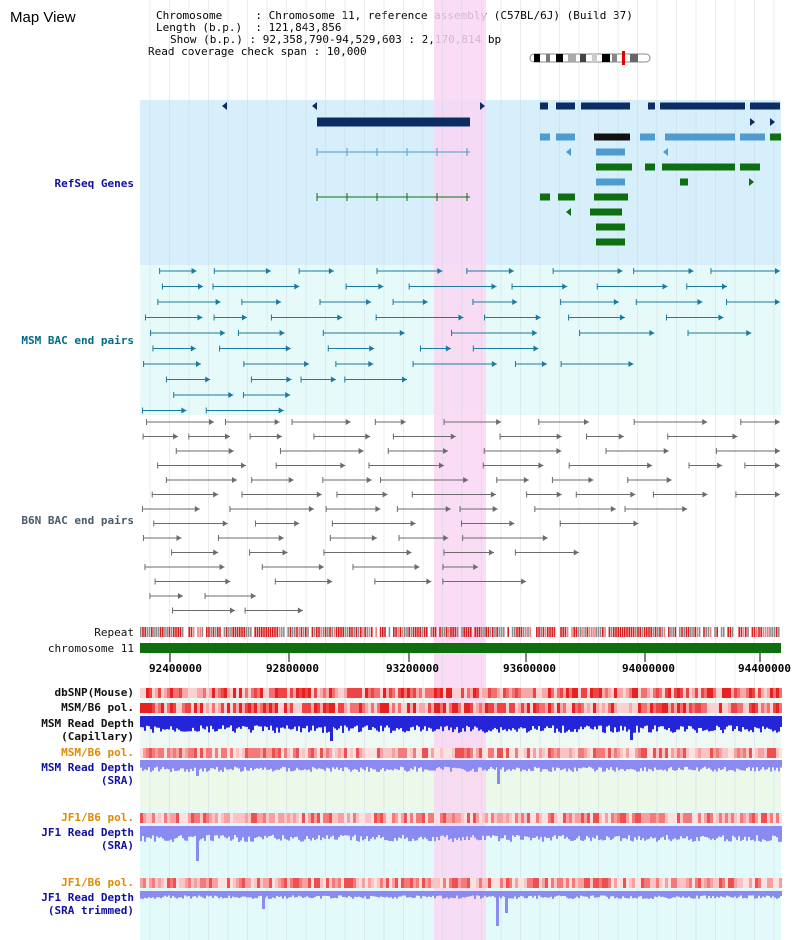 This screenshot has height=940, width=800. What do you see at coordinates (460, 470) in the screenshot?
I see `selected-region-highlight` at bounding box center [460, 470].